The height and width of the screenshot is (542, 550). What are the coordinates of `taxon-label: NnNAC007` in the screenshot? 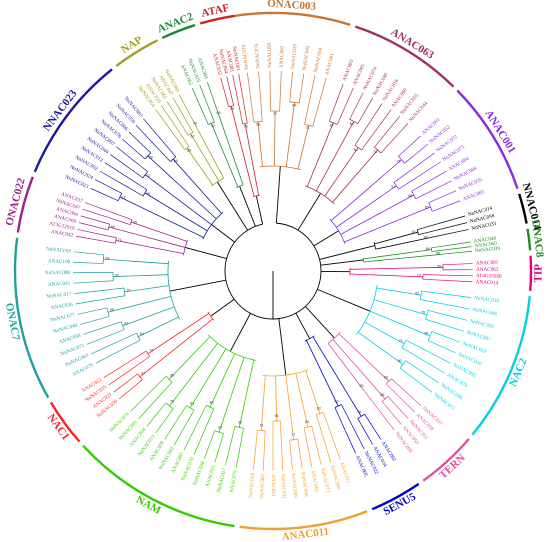 It's located at (479, 336).